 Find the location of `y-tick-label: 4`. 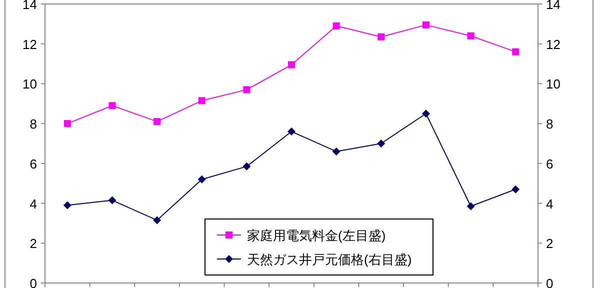

y-tick-label: 4 is located at coordinates (33, 204).